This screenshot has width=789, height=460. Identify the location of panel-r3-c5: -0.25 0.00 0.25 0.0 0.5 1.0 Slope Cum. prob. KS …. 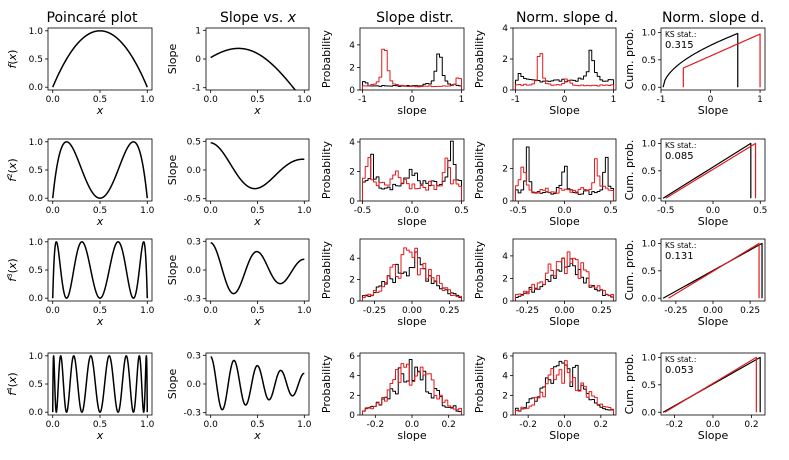
(694, 283).